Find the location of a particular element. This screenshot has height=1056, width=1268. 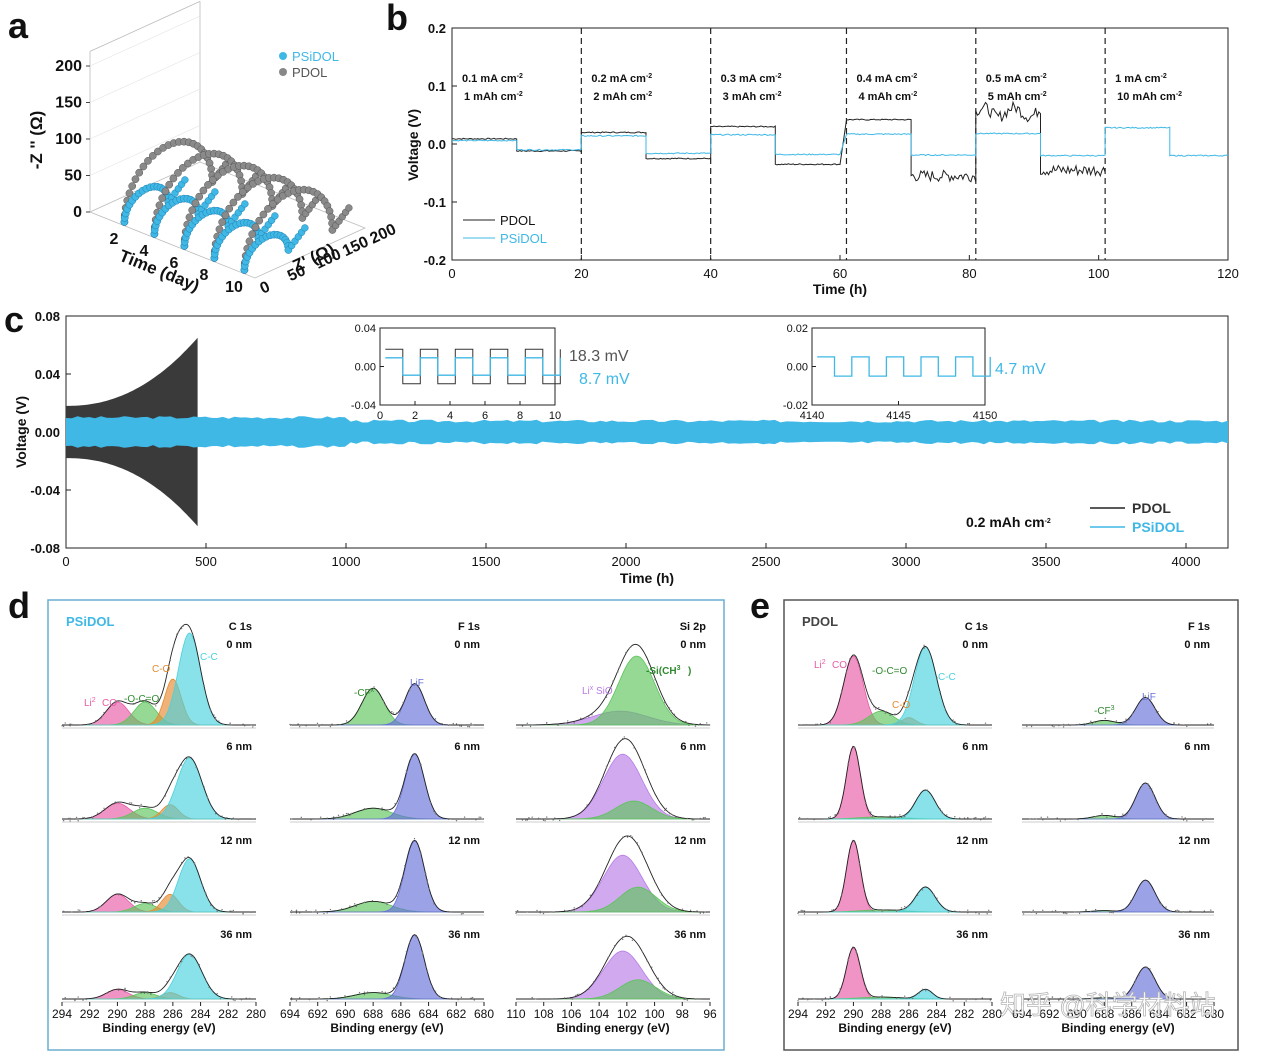

x-tick-label: 288 is located at coordinates (881, 1014).